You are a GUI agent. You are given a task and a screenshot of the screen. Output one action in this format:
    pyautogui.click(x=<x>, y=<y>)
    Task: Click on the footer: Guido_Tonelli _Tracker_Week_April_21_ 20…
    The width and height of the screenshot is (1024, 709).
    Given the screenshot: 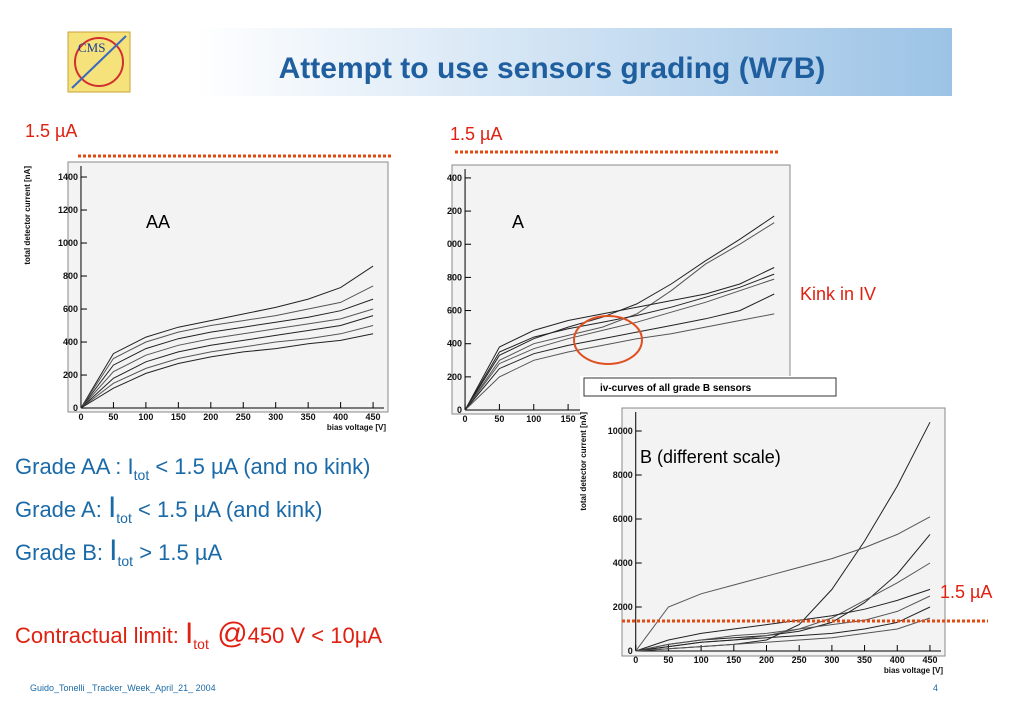 What is the action you would take?
    pyautogui.click(x=123, y=688)
    